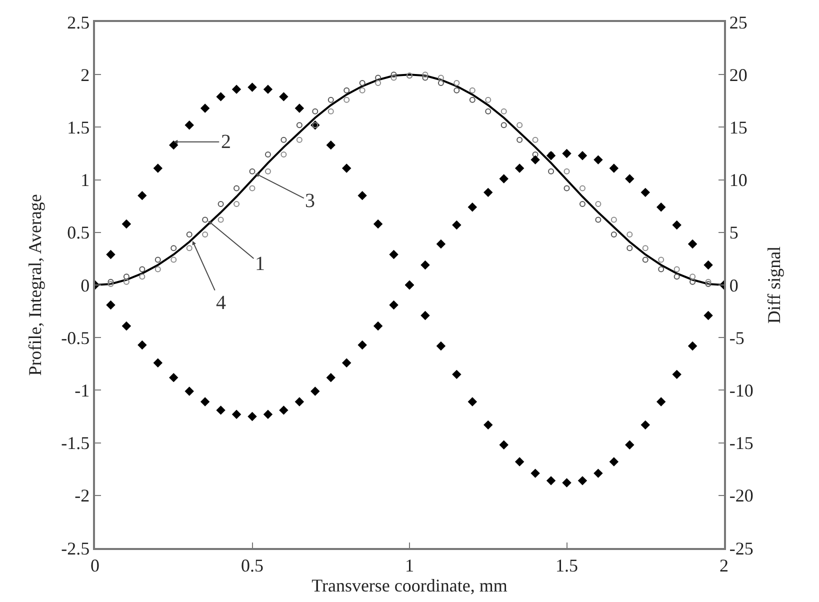 The image size is (819, 602). What do you see at coordinates (252, 565) in the screenshot?
I see `x-tick-label: 0.5` at bounding box center [252, 565].